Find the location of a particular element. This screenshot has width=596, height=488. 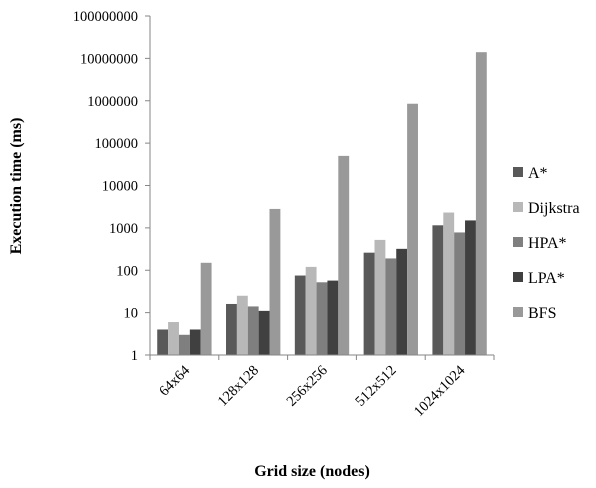

bar-a-512x512 is located at coordinates (369, 303).